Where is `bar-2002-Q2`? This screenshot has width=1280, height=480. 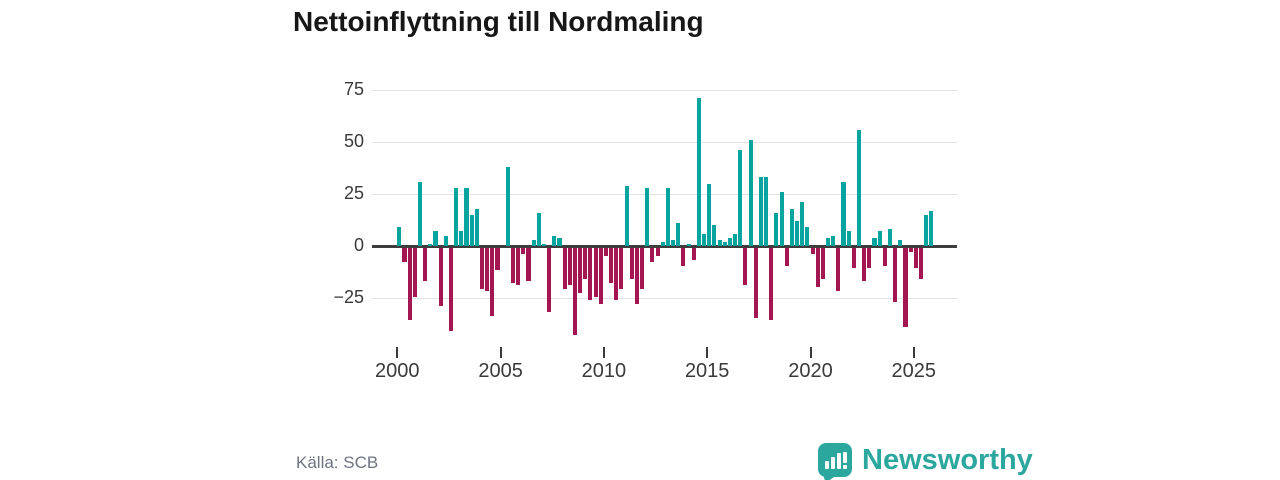
bar-2002-Q2 is located at coordinates (445, 240).